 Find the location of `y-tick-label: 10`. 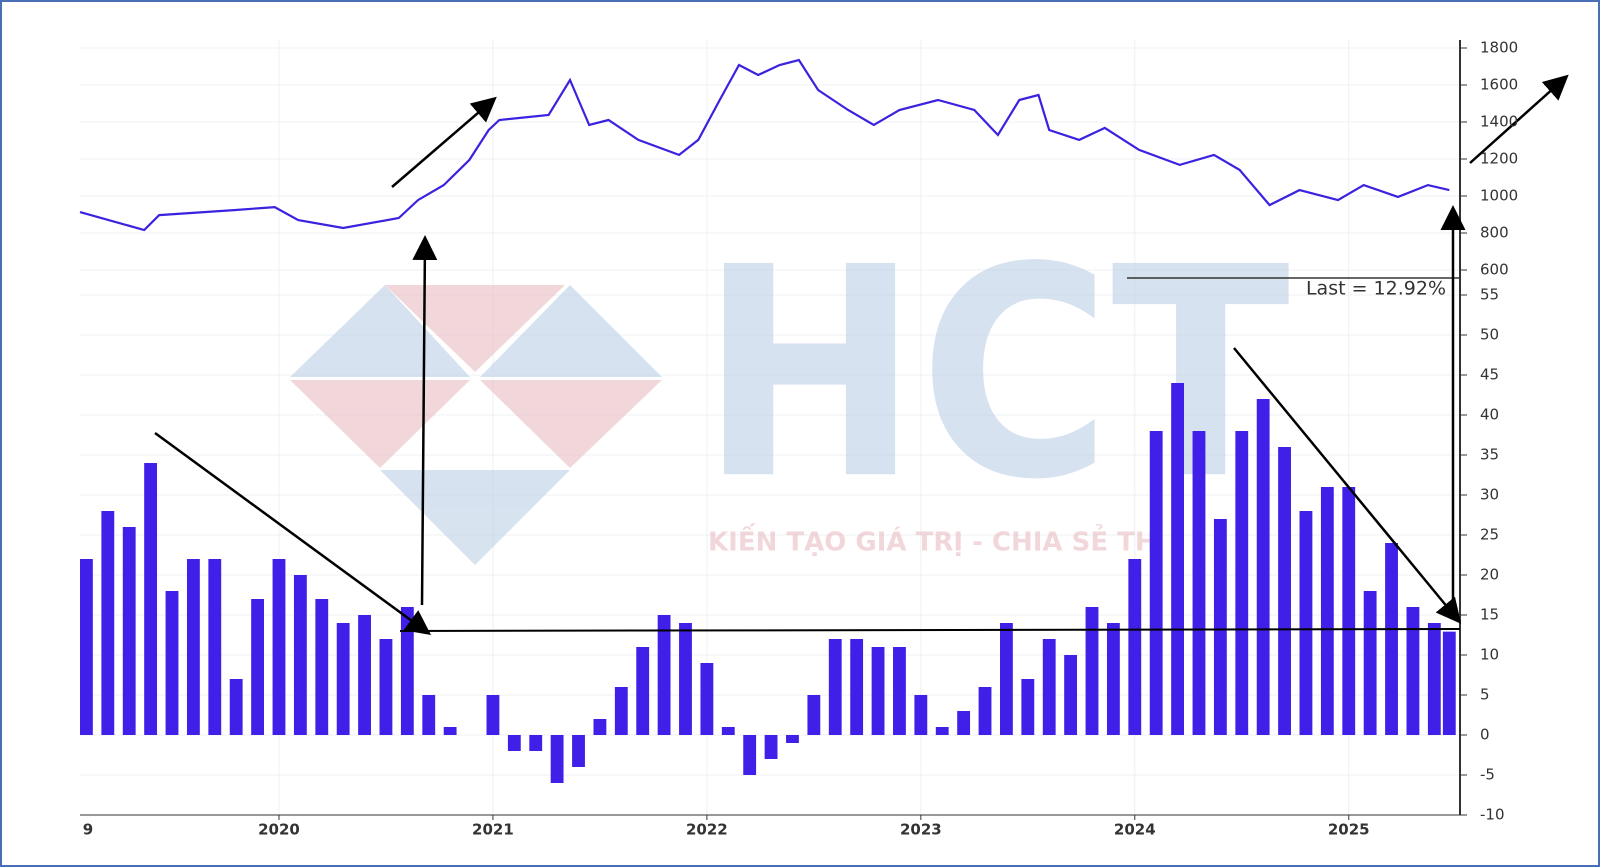

y-tick-label: 10 is located at coordinates (1489, 655).